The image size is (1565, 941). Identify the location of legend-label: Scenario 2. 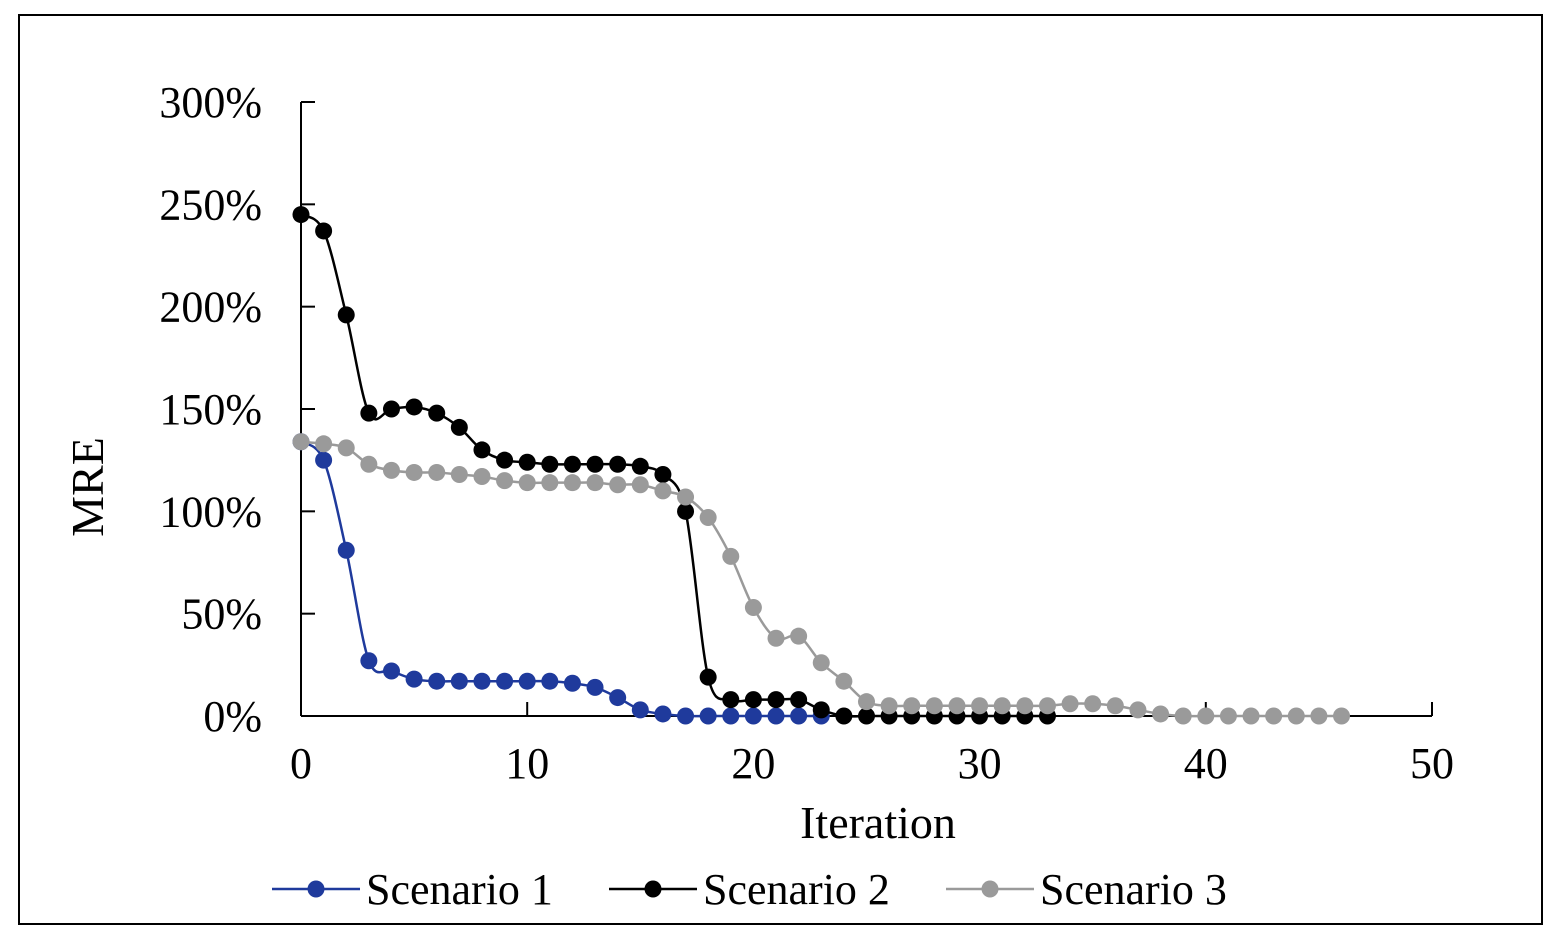
(796, 889).